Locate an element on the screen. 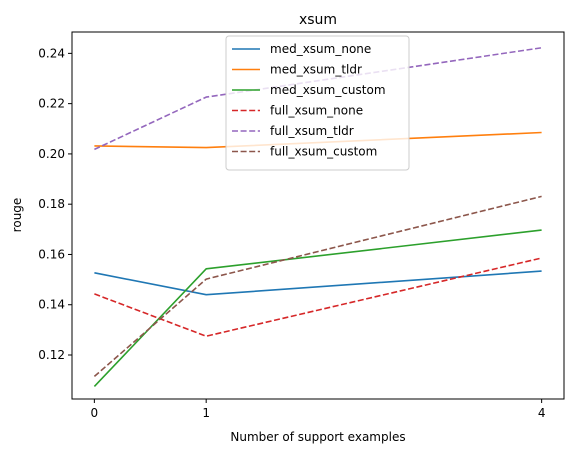 Image resolution: width=576 pixels, height=455 pixels. series-line-full-xsum-none is located at coordinates (318, 297).